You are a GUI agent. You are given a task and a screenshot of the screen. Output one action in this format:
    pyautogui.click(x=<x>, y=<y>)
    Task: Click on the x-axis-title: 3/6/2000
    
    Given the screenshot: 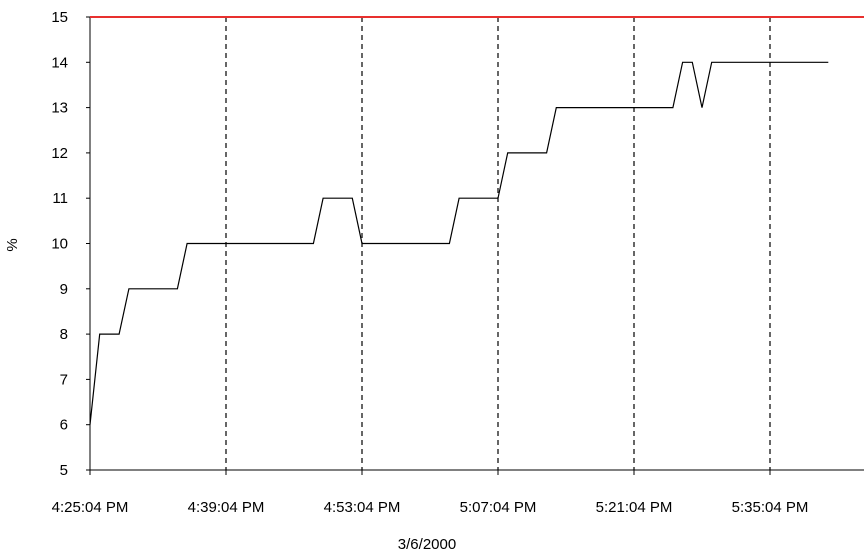 What is the action you would take?
    pyautogui.click(x=427, y=544)
    